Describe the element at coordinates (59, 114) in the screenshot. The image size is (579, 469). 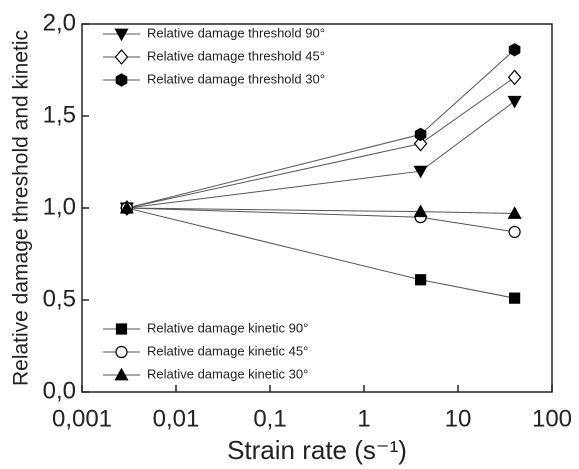
I see `y-tick-label: 1,5` at that location.